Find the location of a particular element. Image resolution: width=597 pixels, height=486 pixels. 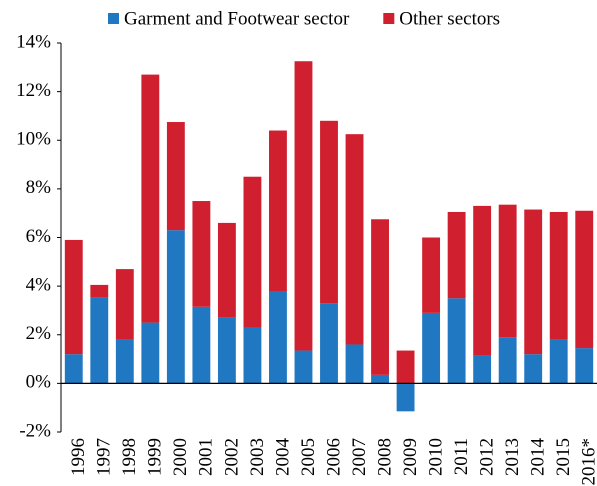

x-tick-label: 1998 is located at coordinates (129, 457).